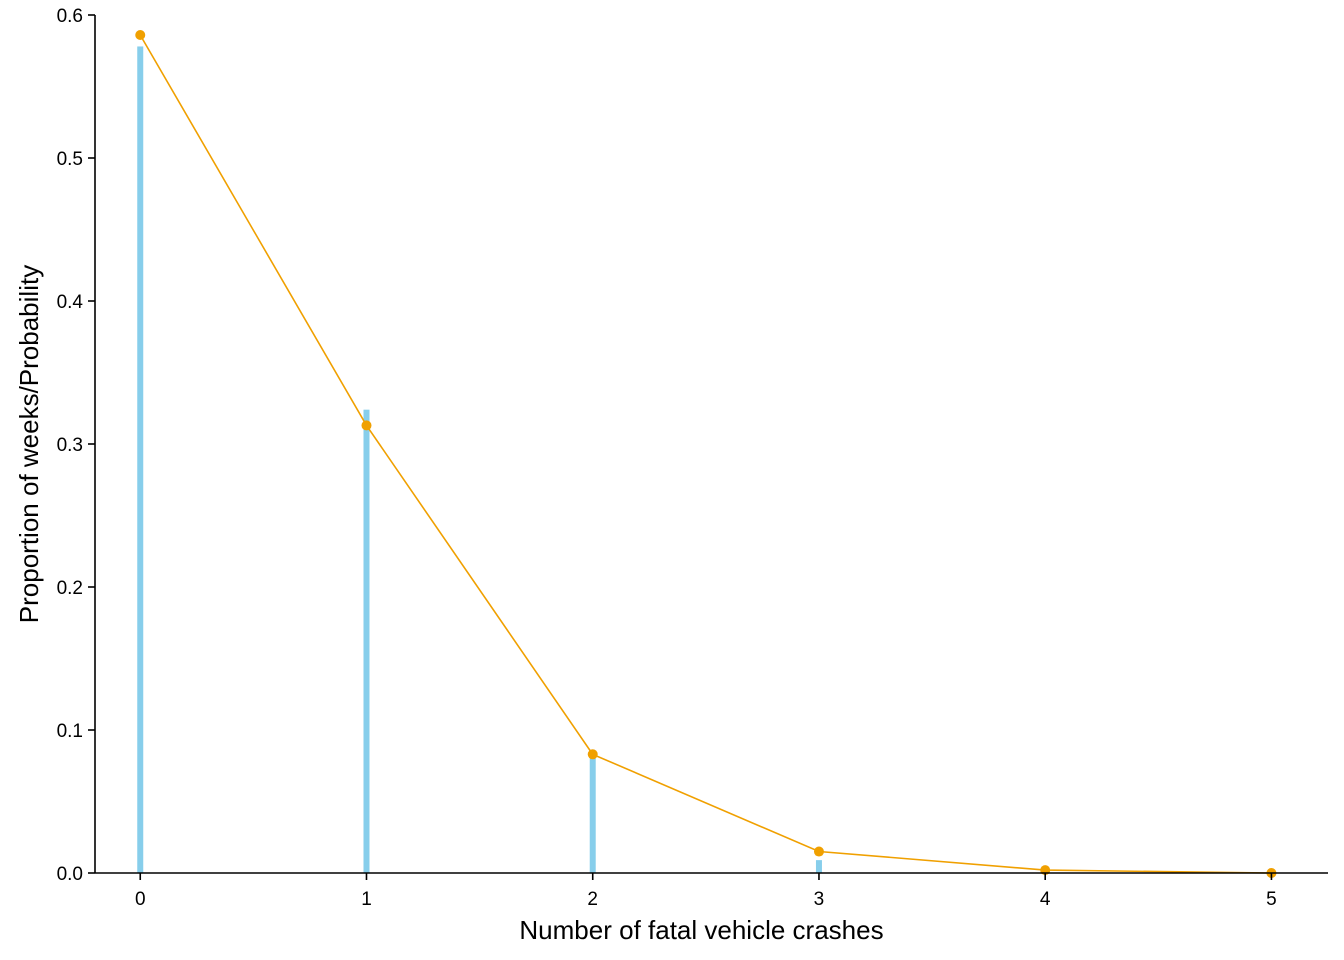 The height and width of the screenshot is (960, 1344). I want to click on y-tick-label: 0.1, so click(70, 731).